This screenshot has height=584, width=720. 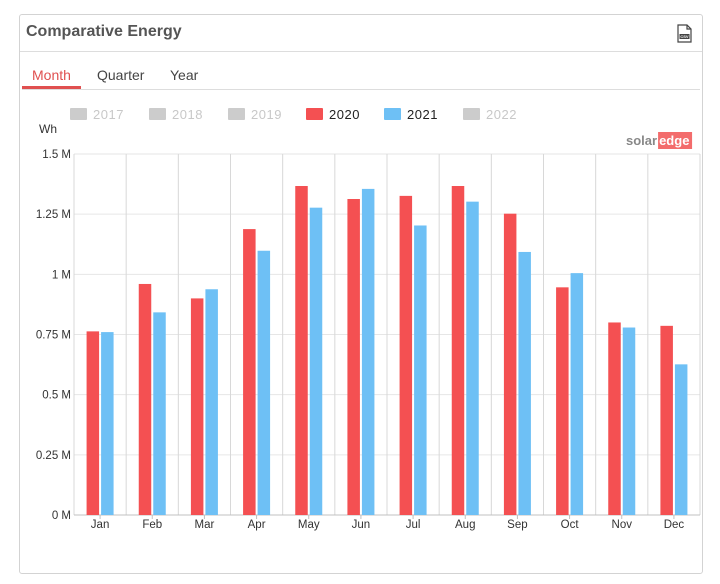 What do you see at coordinates (314, 114) in the screenshot?
I see `legend-swatch-2020` at bounding box center [314, 114].